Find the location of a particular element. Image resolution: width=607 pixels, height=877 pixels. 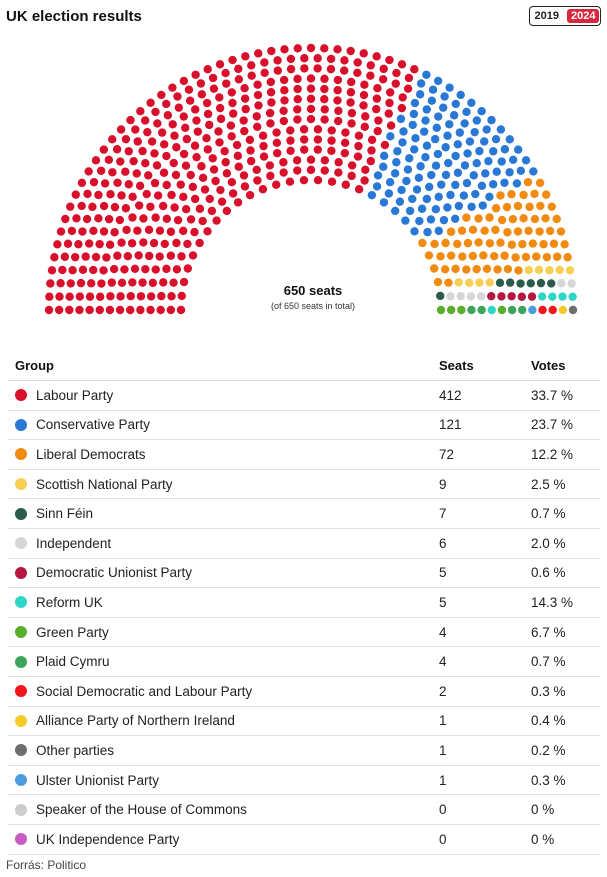

party-seats: 9 is located at coordinates (485, 484).